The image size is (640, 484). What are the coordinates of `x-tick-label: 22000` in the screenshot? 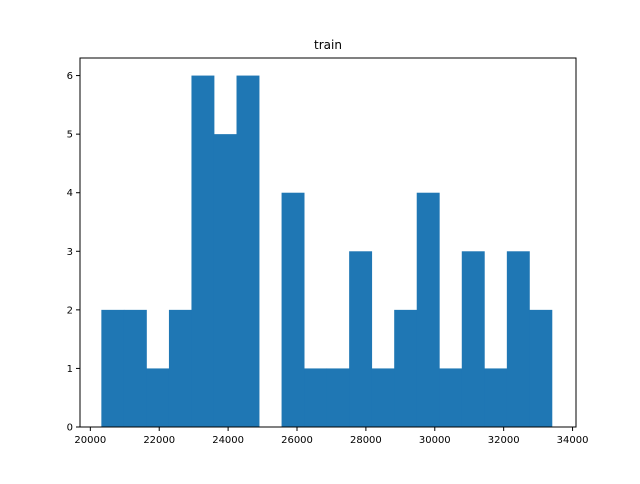 It's located at (159, 440).